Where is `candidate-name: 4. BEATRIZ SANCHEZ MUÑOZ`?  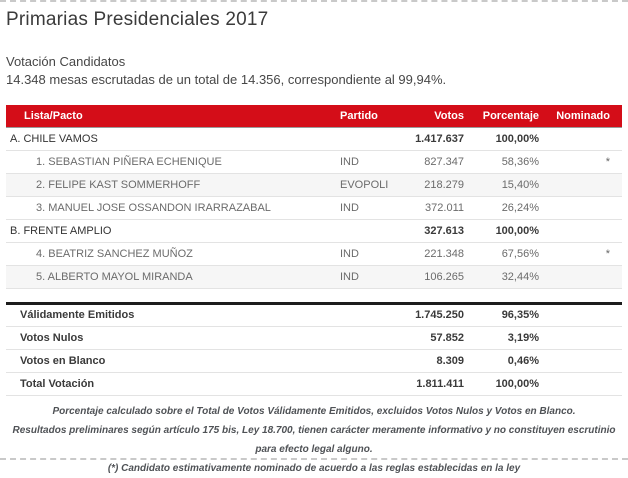
candidate-name: 4. BEATRIZ SANCHEZ MUÑOZ is located at coordinates (114, 253).